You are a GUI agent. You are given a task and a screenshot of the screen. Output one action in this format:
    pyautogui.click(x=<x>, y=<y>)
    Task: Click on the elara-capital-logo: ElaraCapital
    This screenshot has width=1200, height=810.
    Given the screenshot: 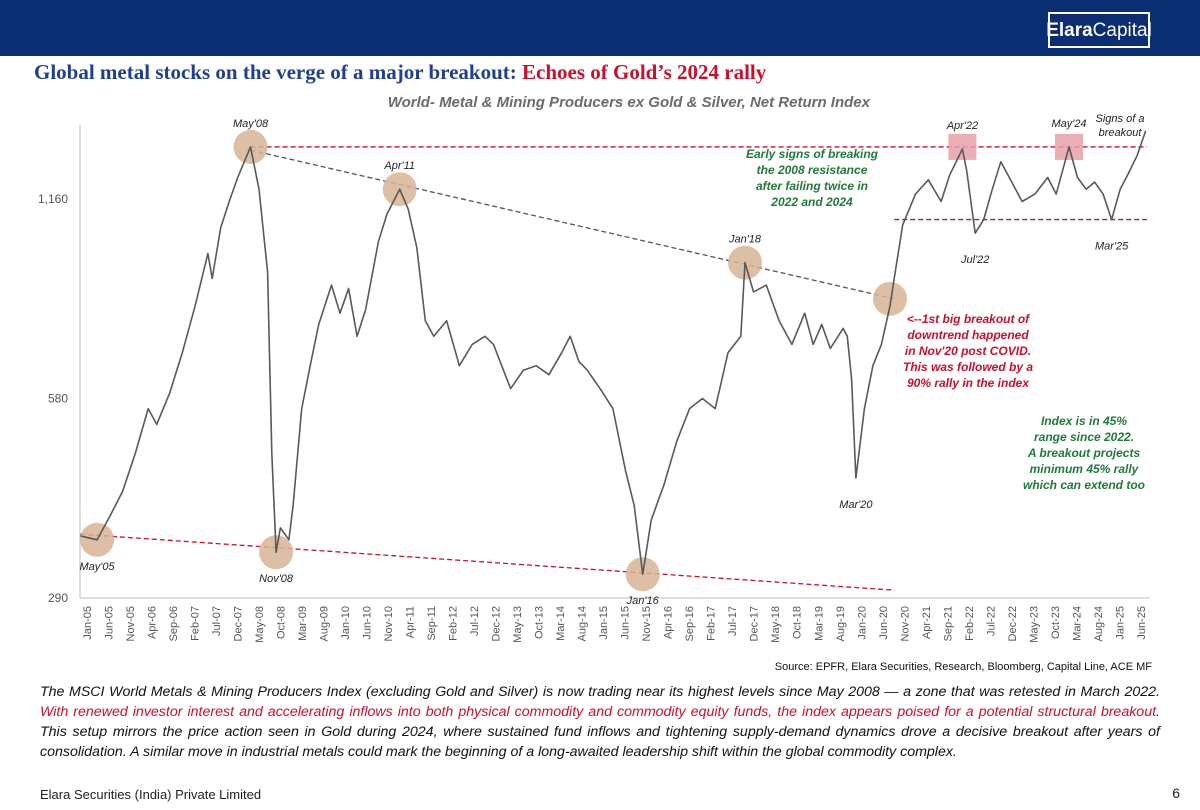 What is the action you would take?
    pyautogui.click(x=1099, y=30)
    